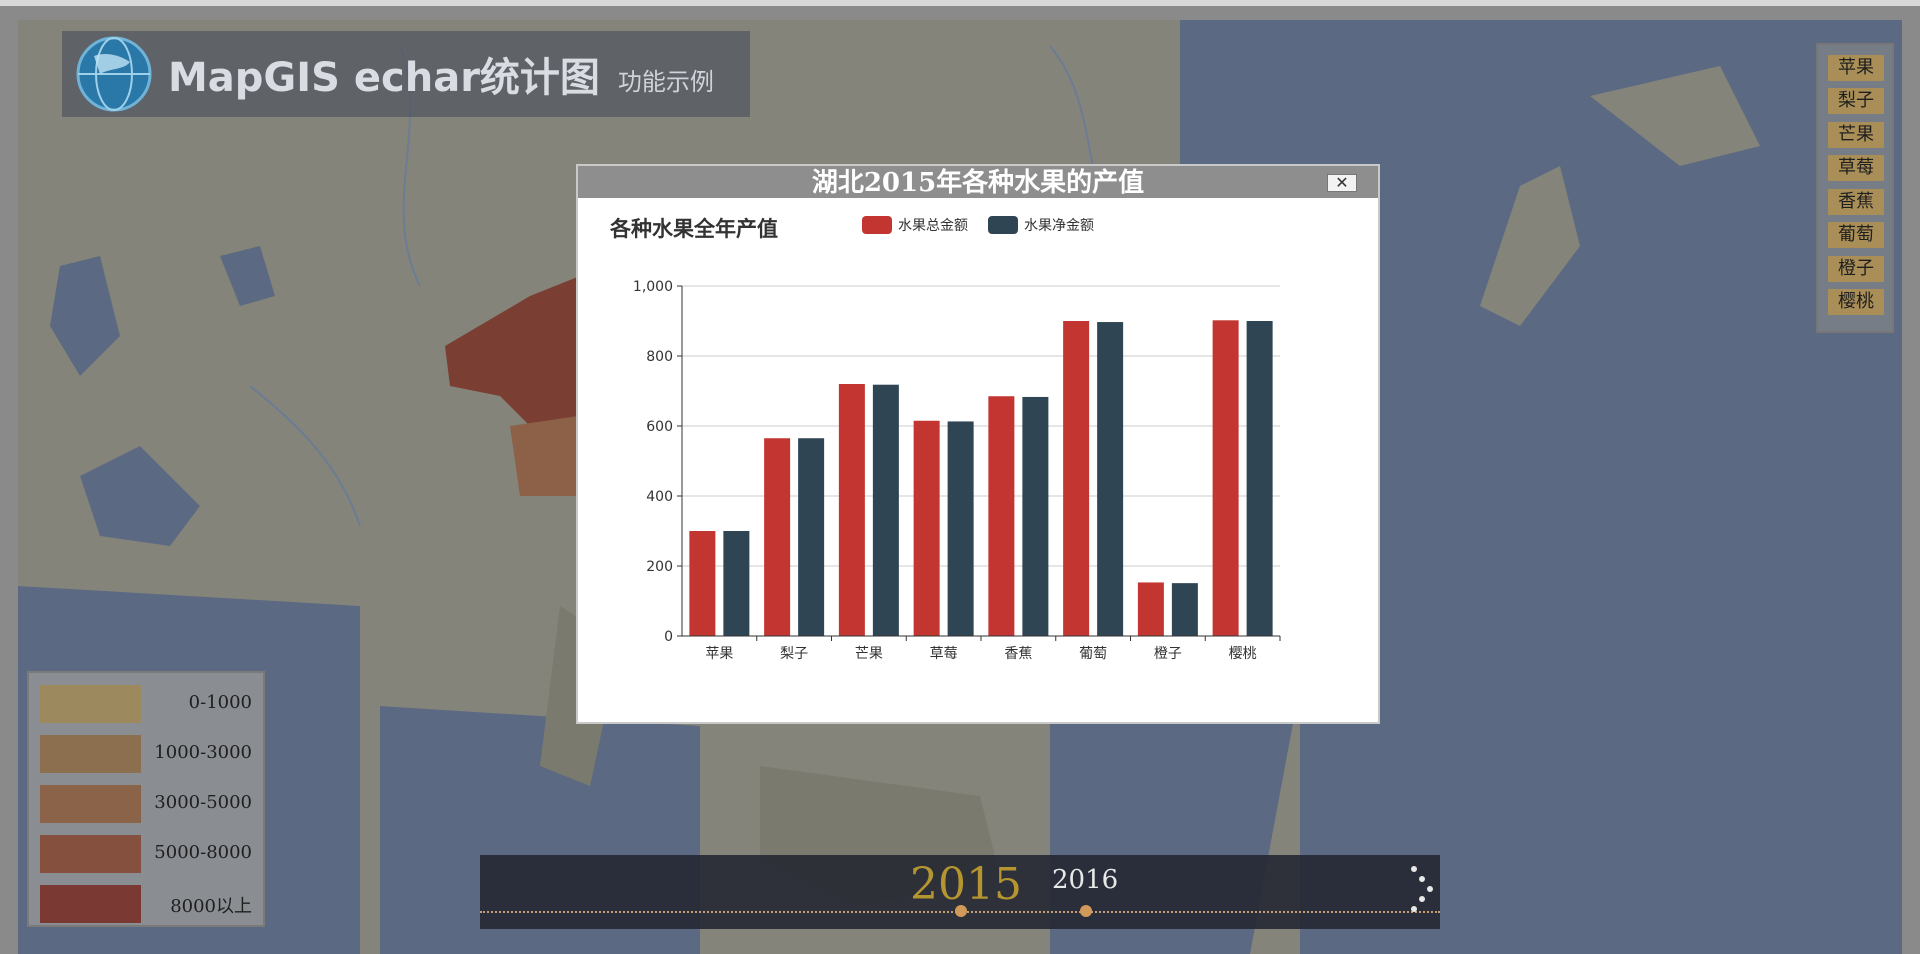  What do you see at coordinates (1059, 226) in the screenshot?
I see `legend-label: 水果净金额` at bounding box center [1059, 226].